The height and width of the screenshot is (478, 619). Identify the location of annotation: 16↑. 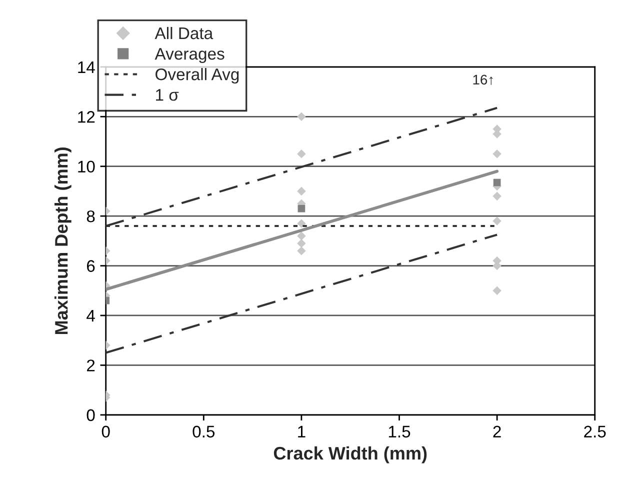
(483, 79).